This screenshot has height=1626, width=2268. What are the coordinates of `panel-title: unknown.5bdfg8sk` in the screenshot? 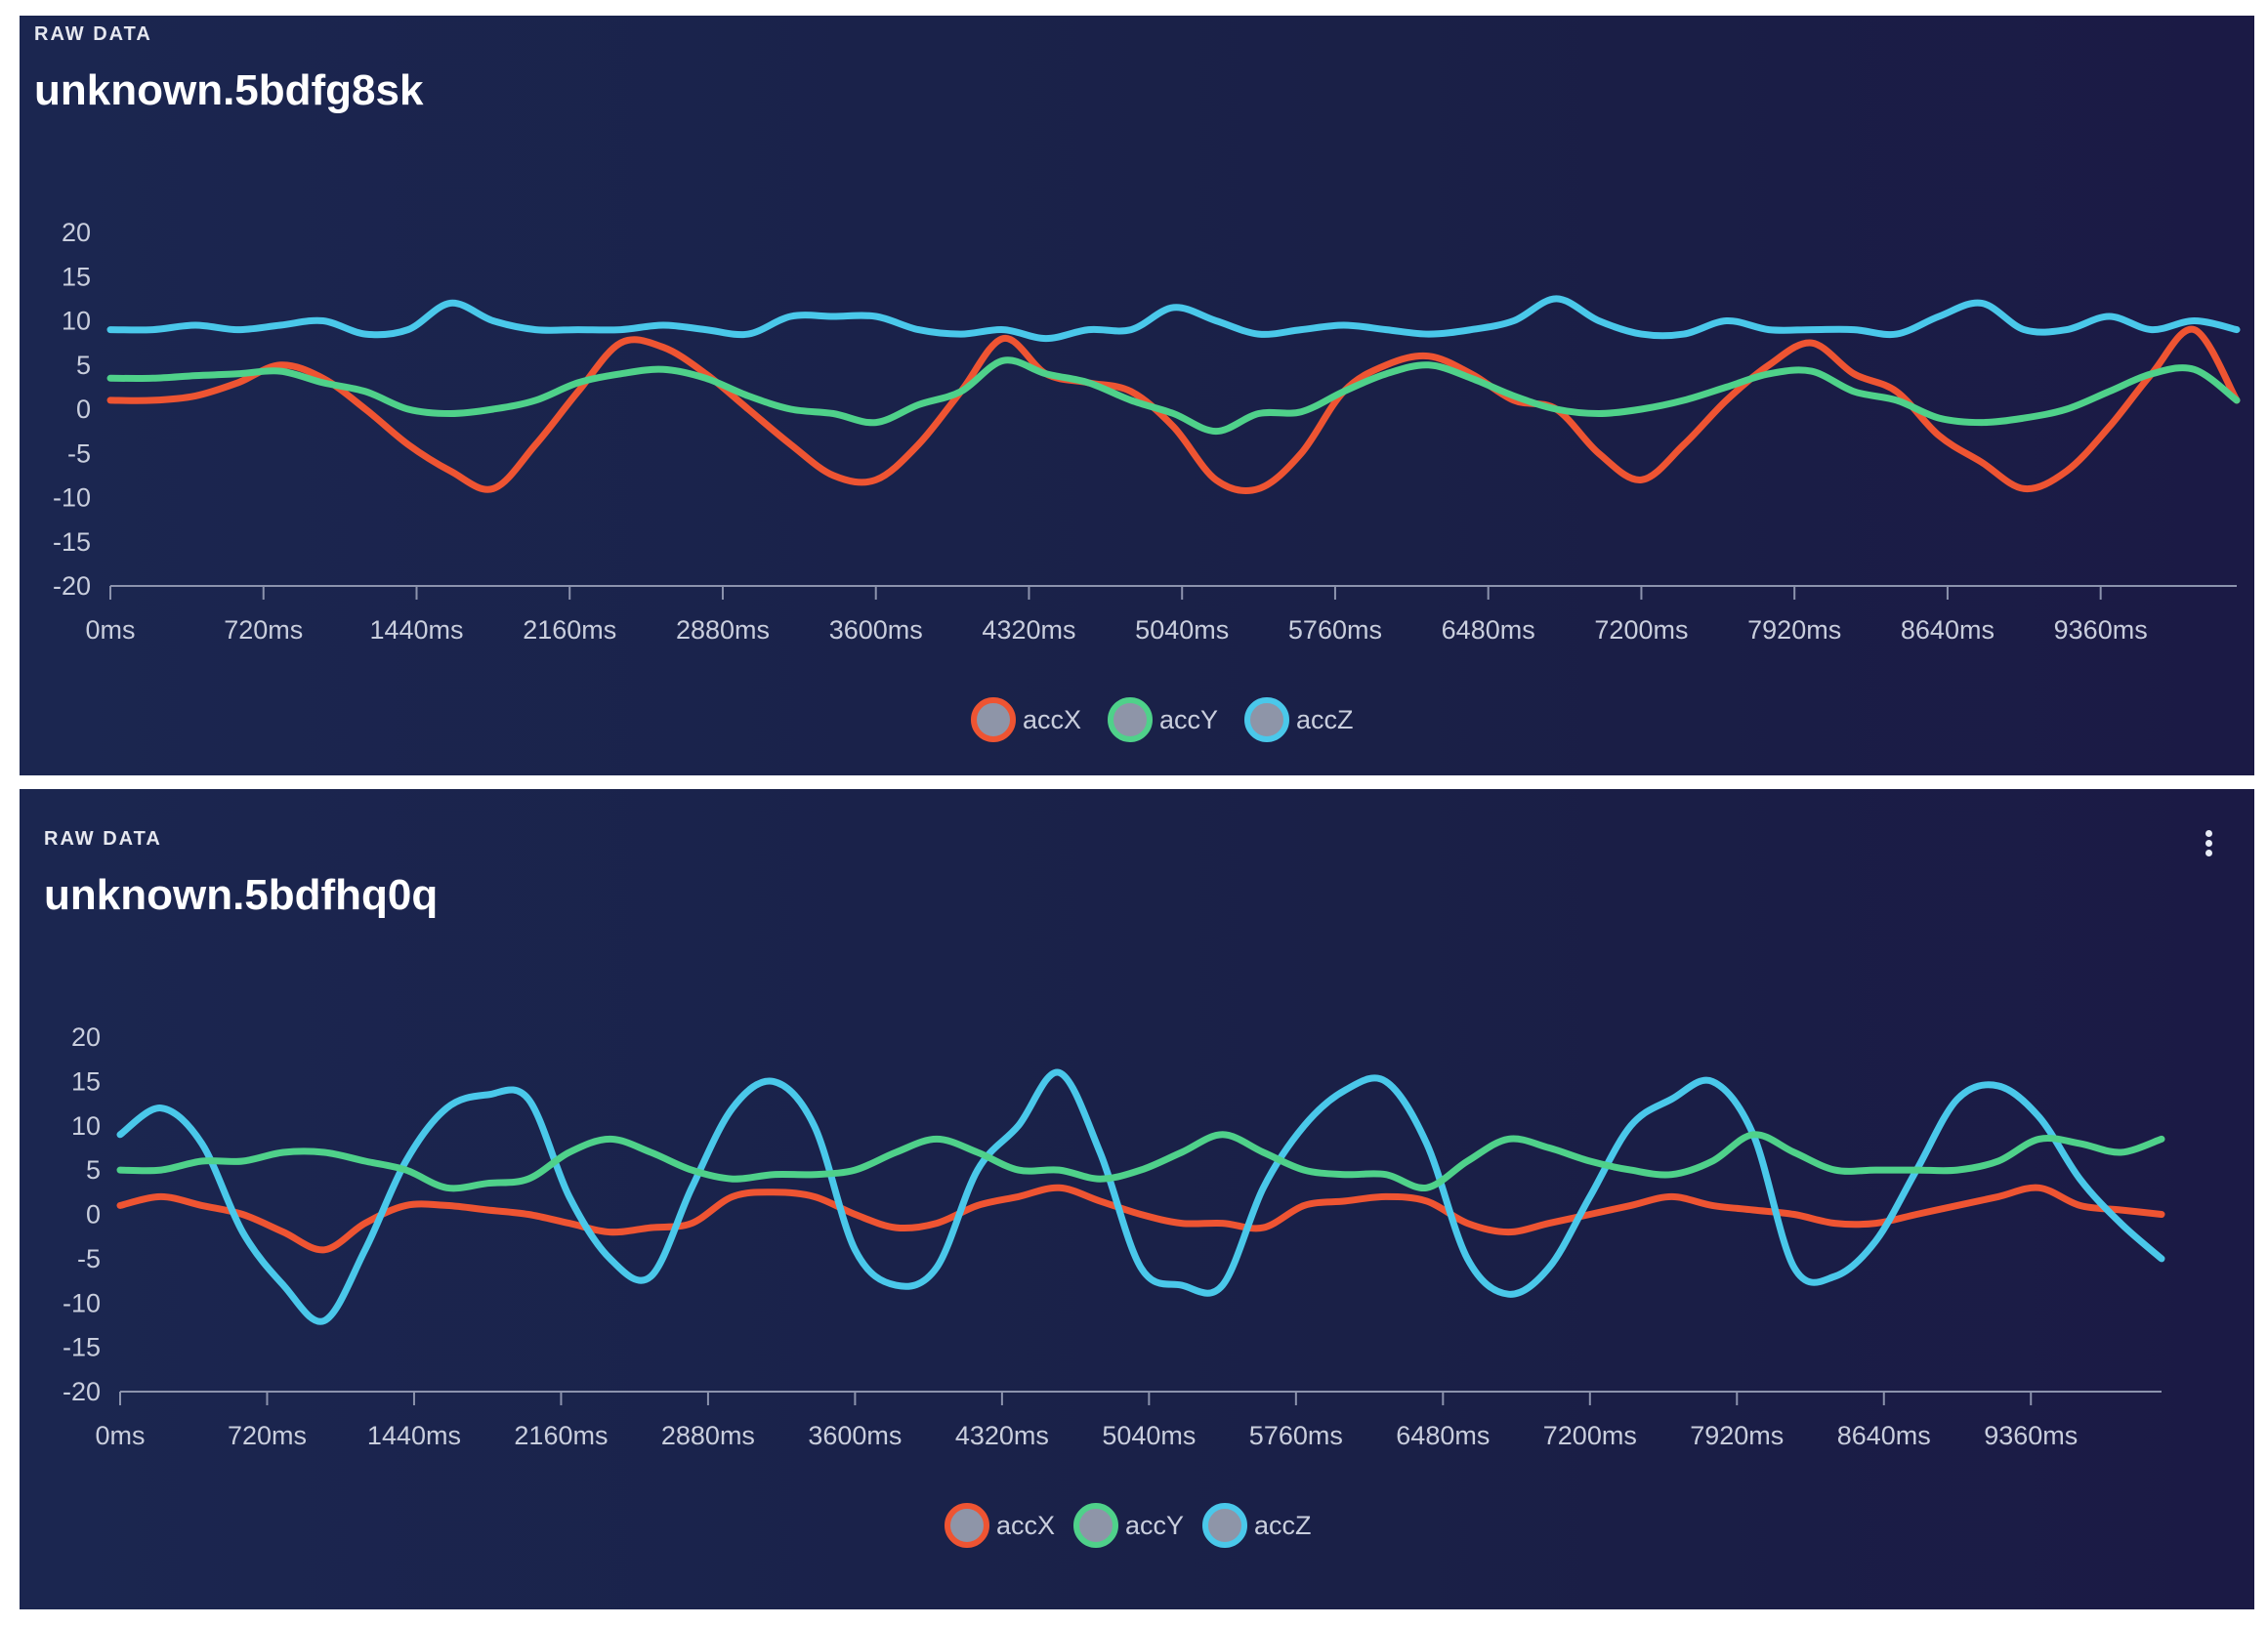 It's located at (229, 90).